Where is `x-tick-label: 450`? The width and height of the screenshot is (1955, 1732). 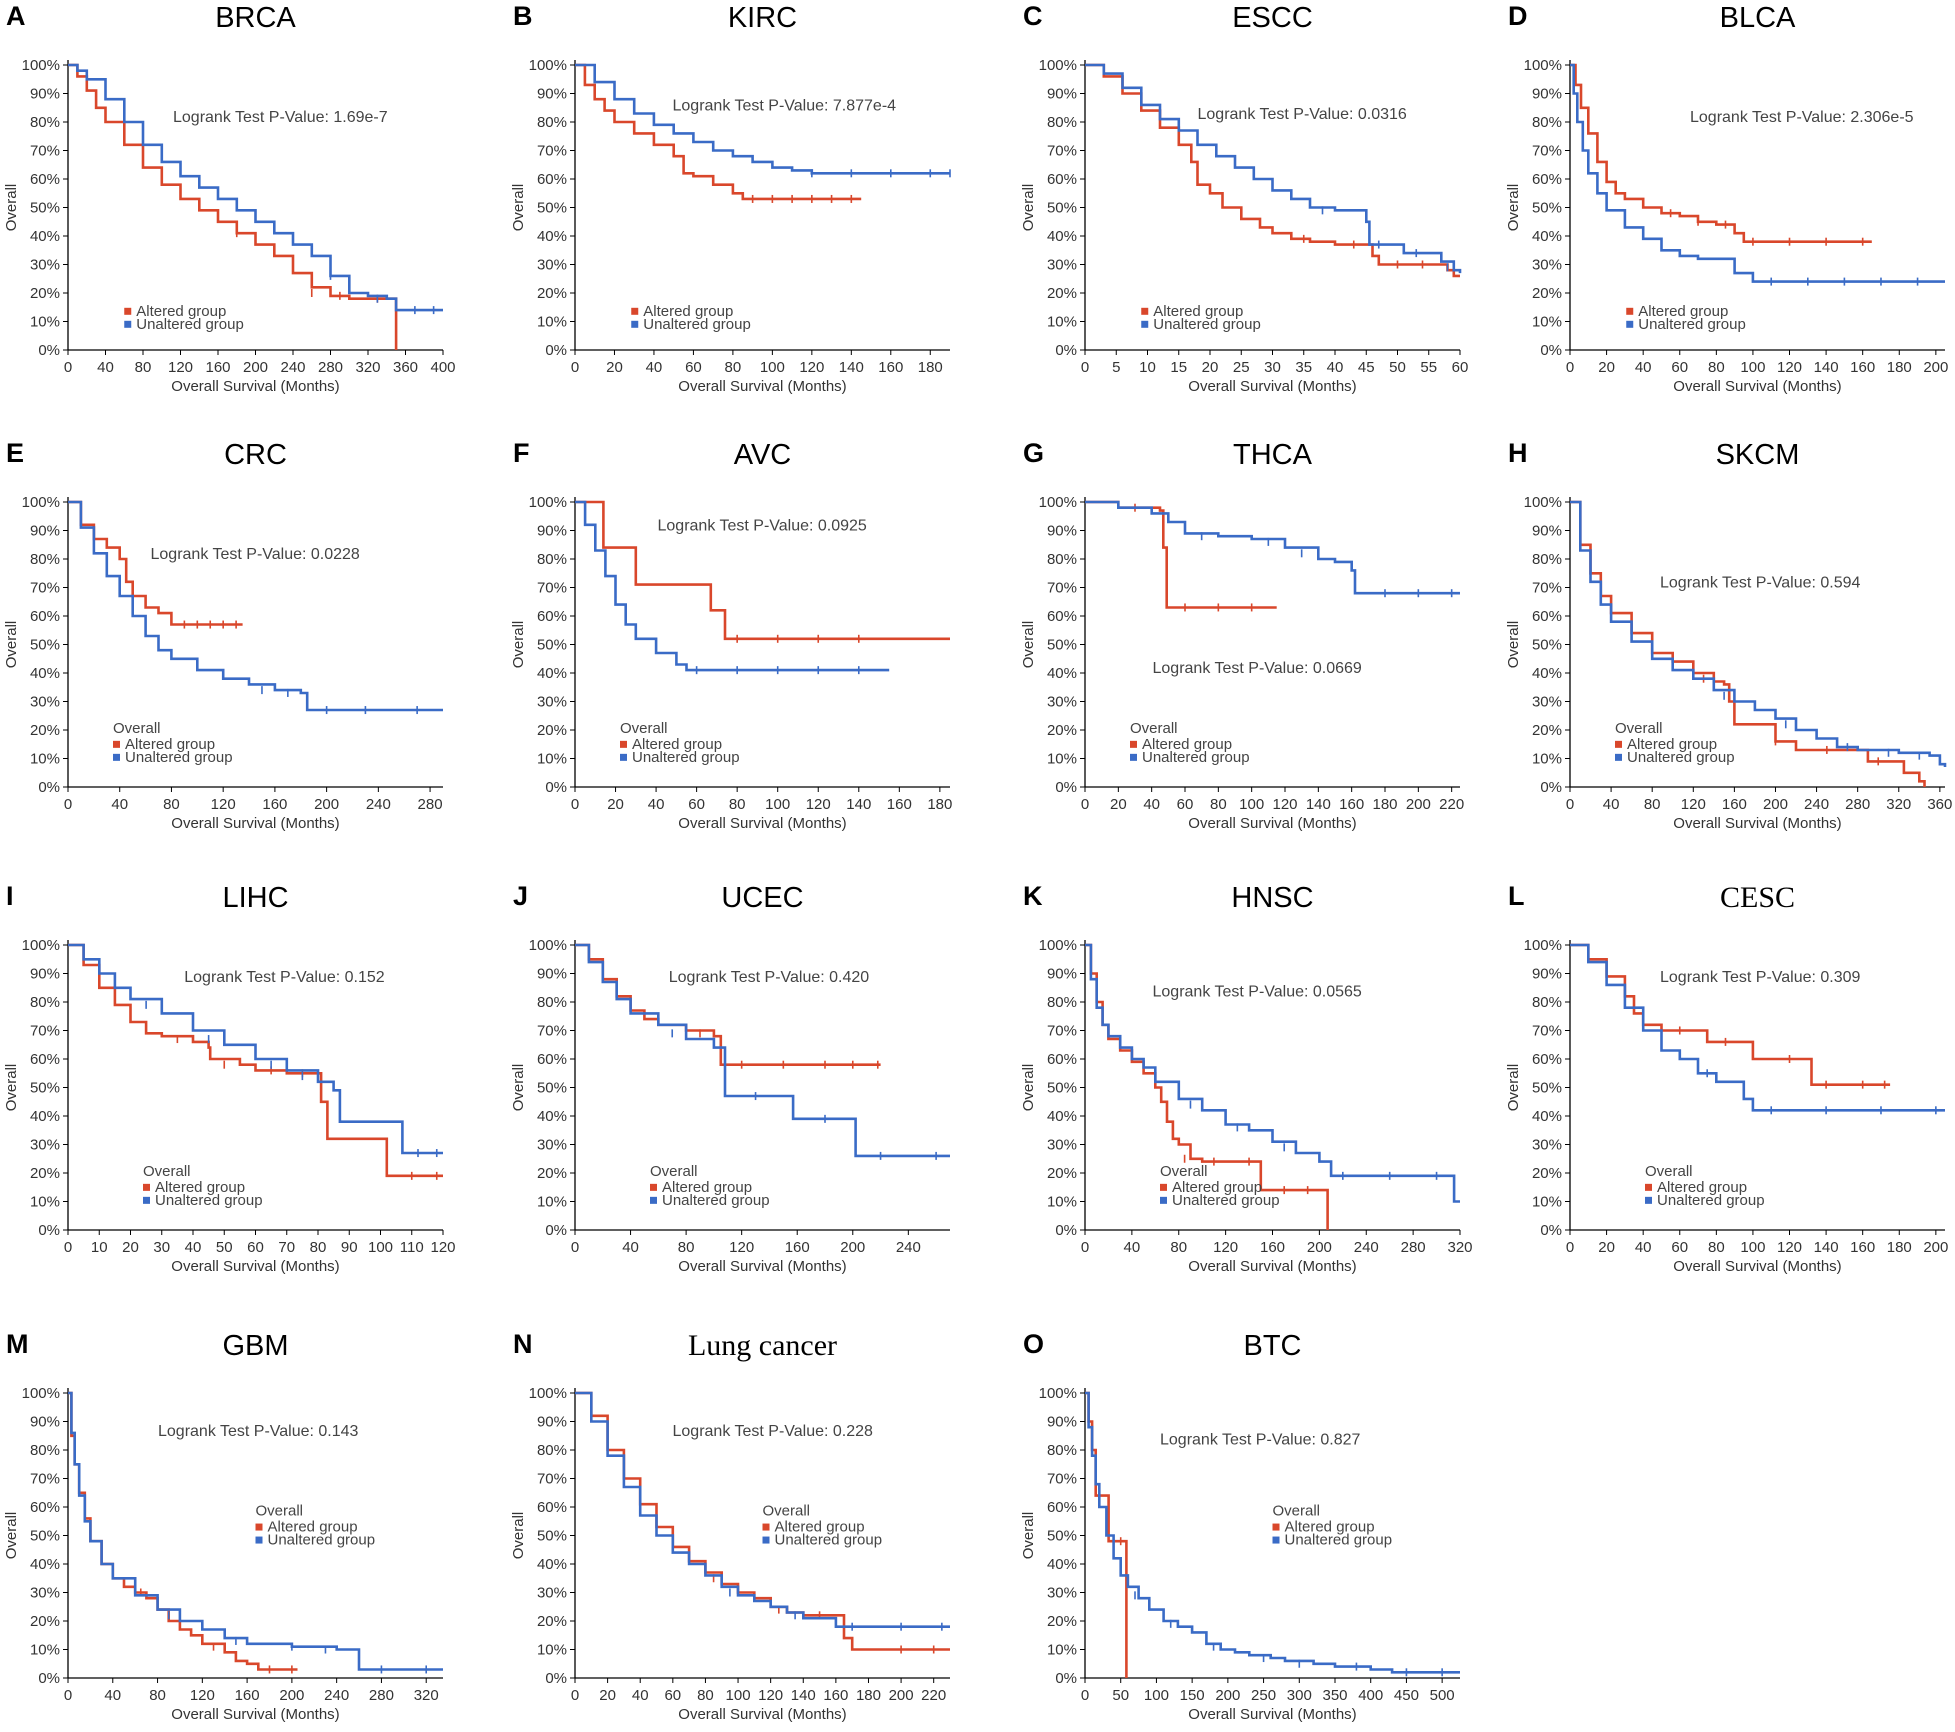
x-tick-label: 450 is located at coordinates (1406, 1695).